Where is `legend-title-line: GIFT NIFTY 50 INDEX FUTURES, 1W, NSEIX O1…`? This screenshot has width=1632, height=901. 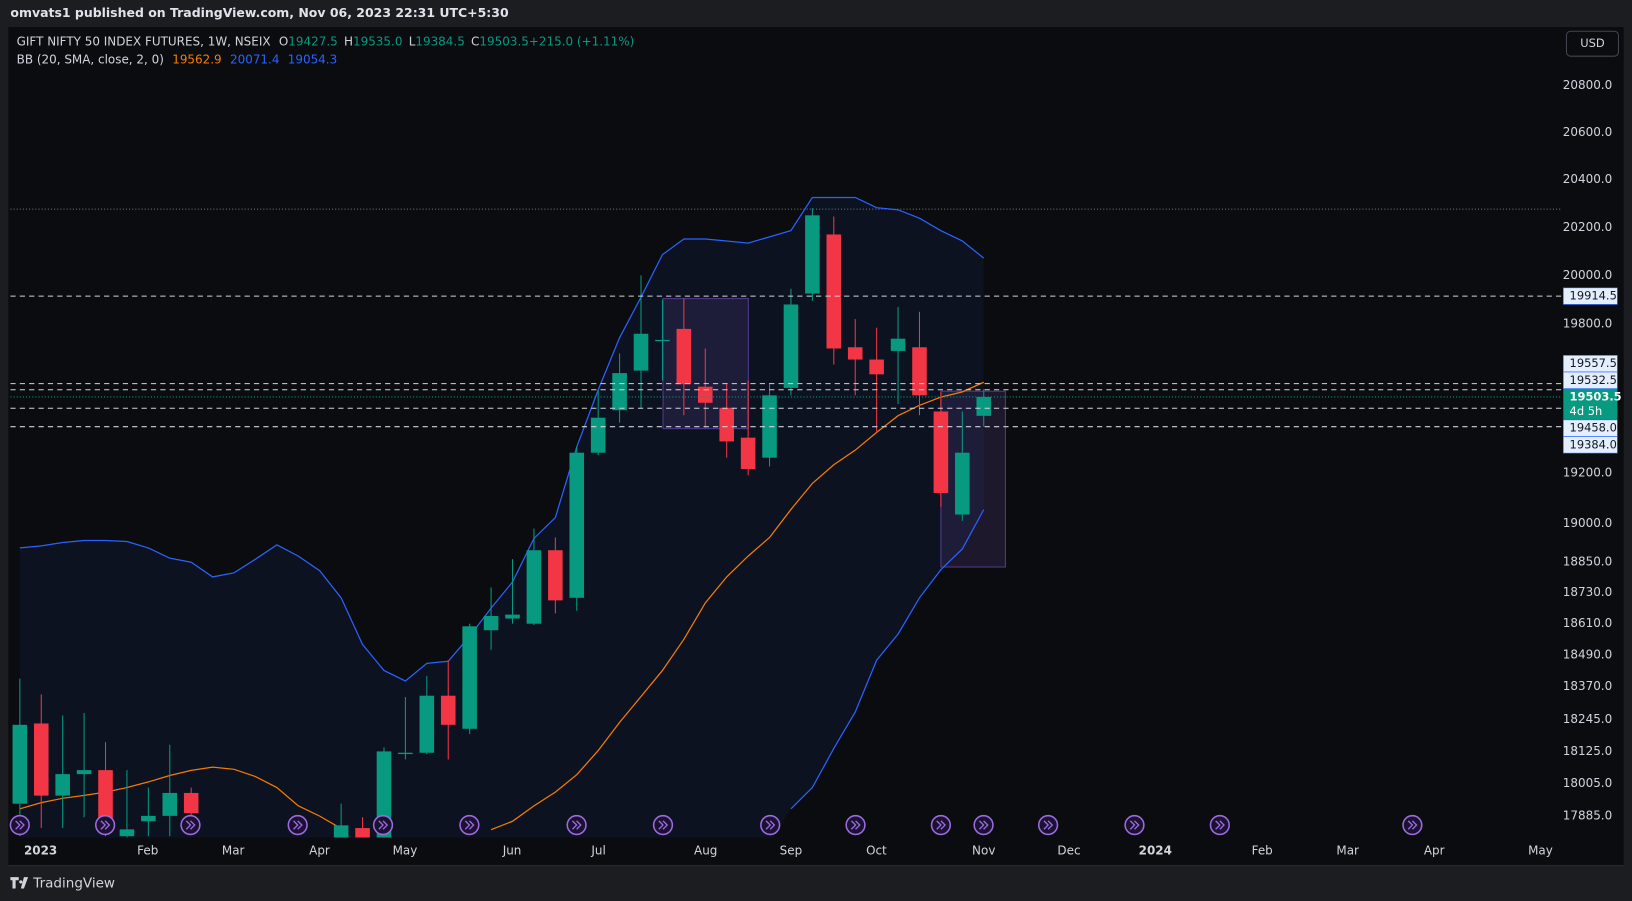 legend-title-line: GIFT NIFTY 50 INDEX FUTURES, 1W, NSEIX O1… is located at coordinates (326, 41).